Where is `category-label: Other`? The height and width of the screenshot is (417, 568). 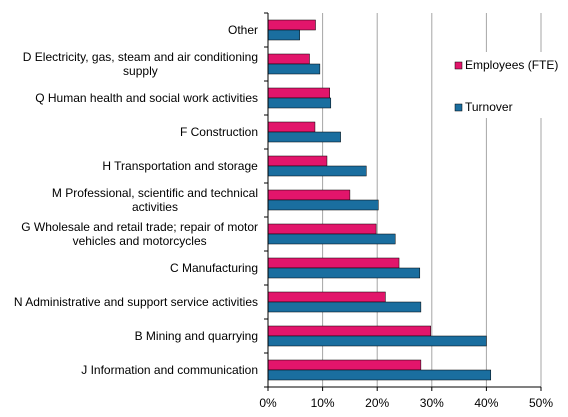
category-label: Other is located at coordinates (243, 30).